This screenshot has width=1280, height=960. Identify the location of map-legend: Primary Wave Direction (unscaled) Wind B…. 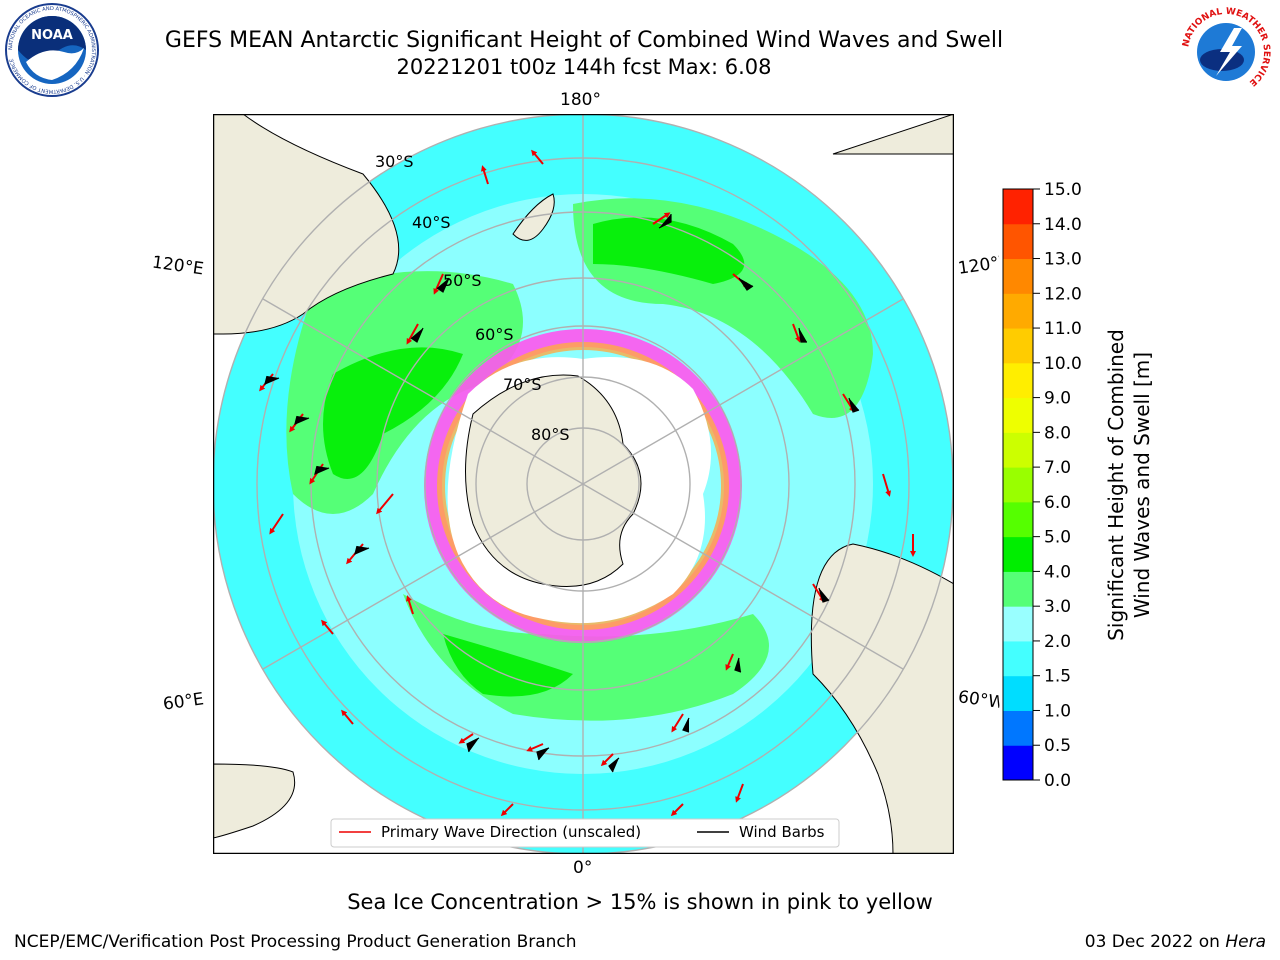
(585, 833).